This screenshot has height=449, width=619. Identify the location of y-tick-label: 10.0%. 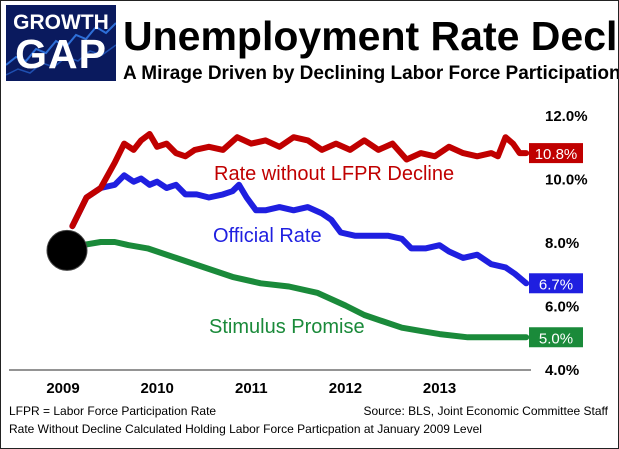
(566, 180).